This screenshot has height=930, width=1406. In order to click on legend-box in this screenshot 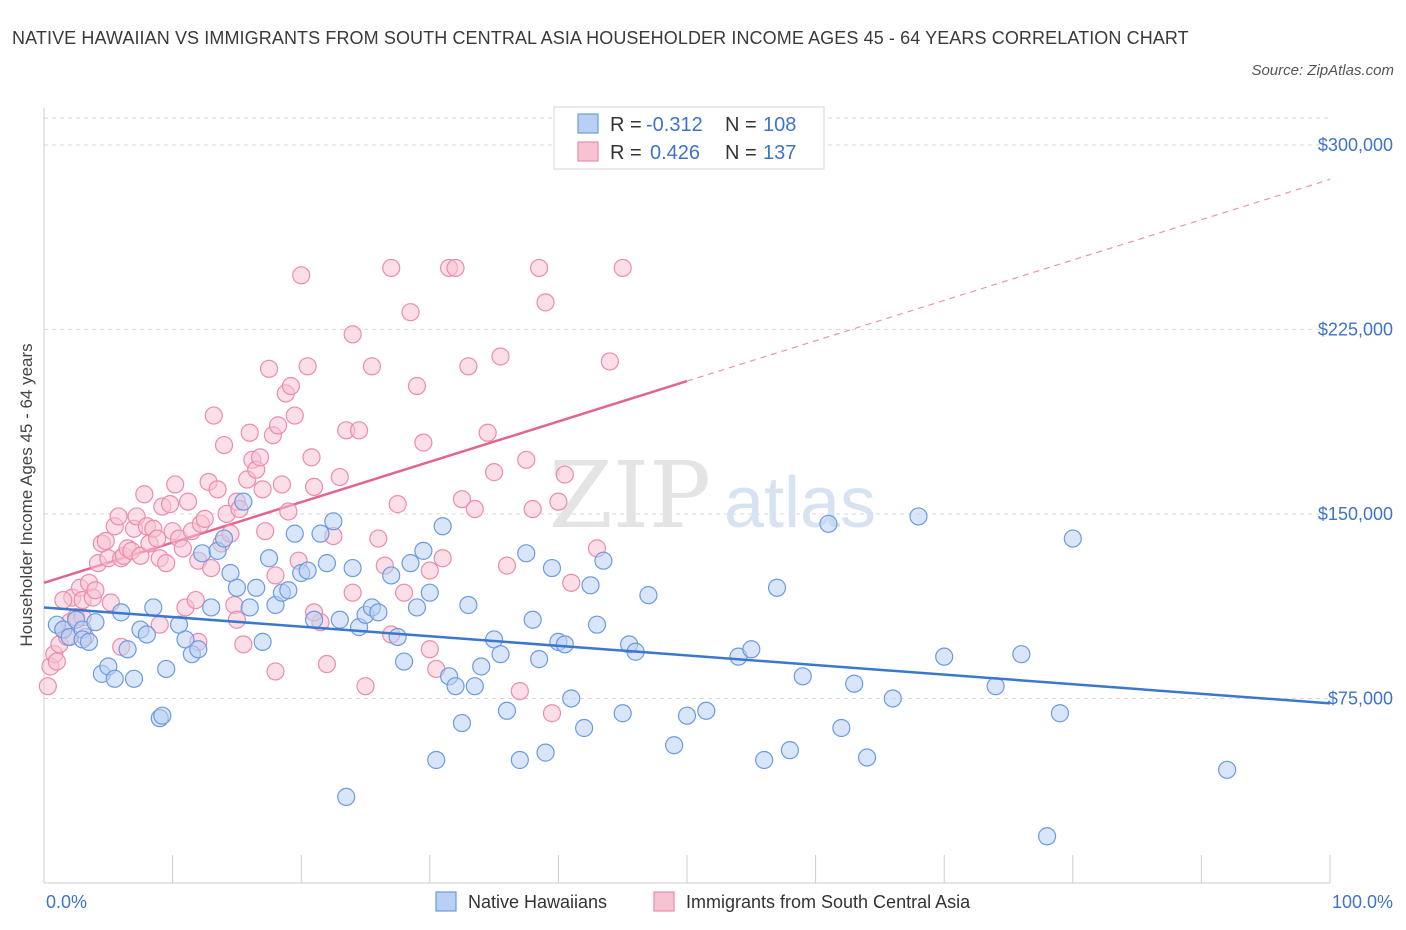, I will do `click(689, 138)`.